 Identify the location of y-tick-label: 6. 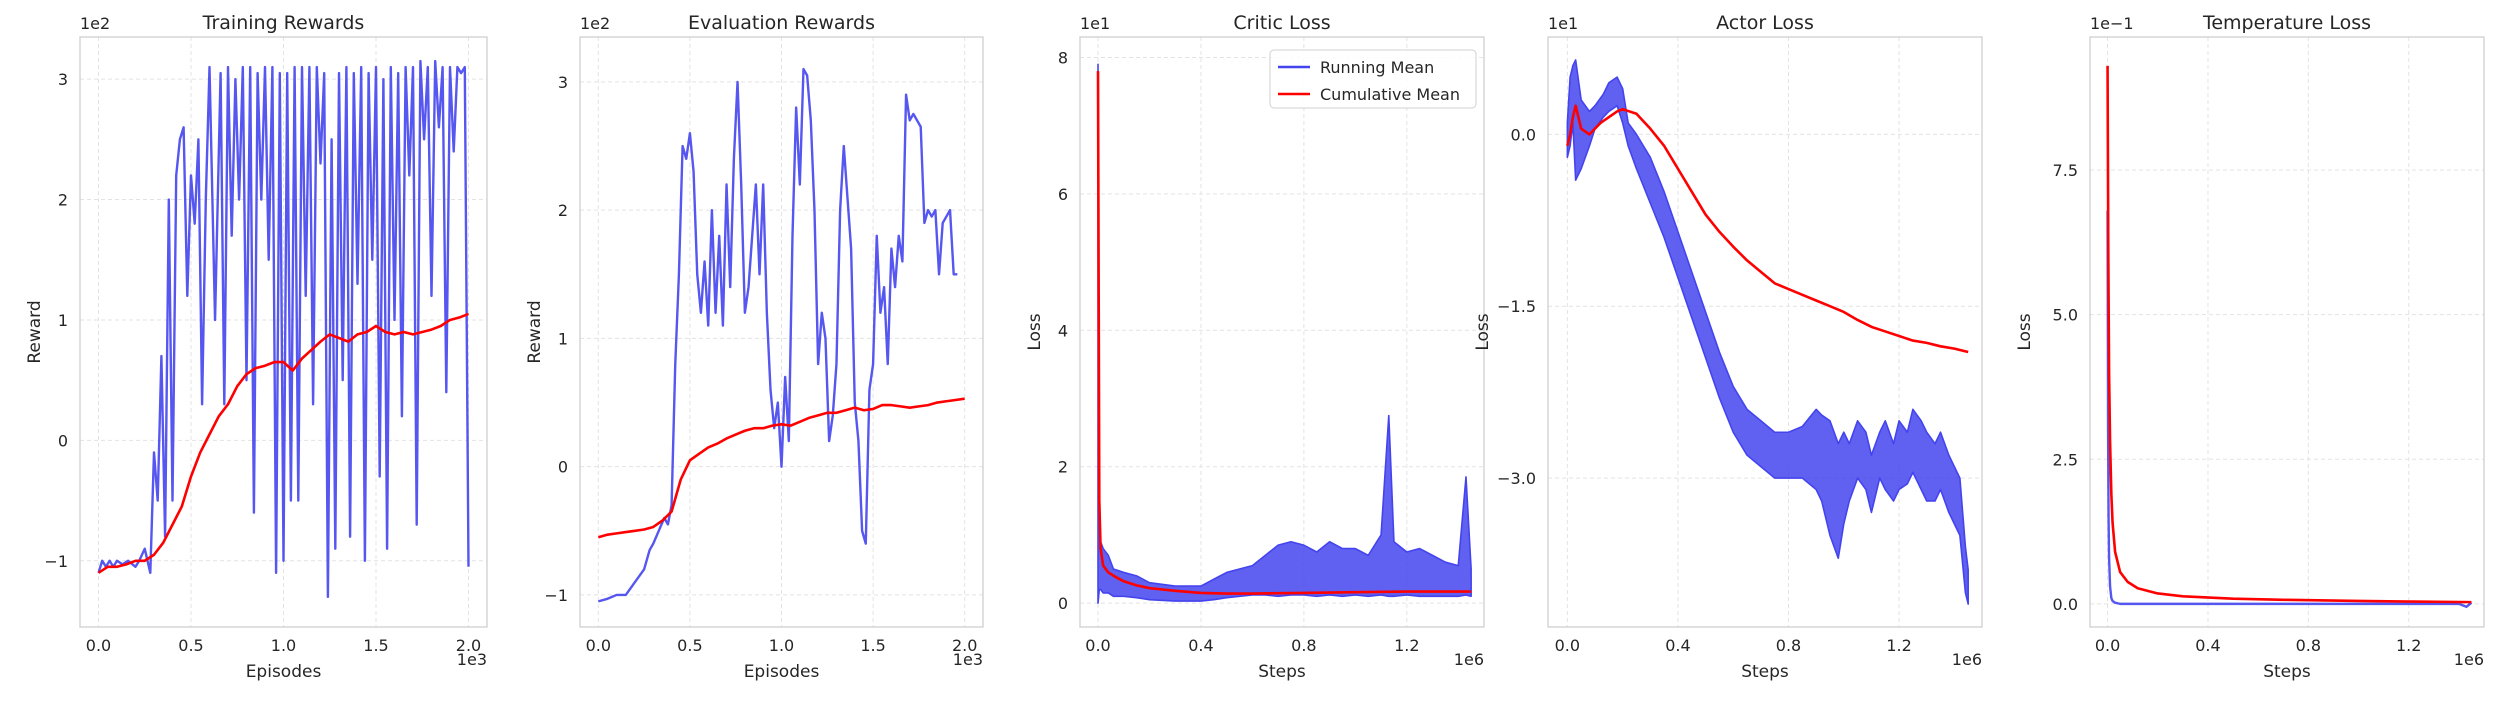
(1063, 194).